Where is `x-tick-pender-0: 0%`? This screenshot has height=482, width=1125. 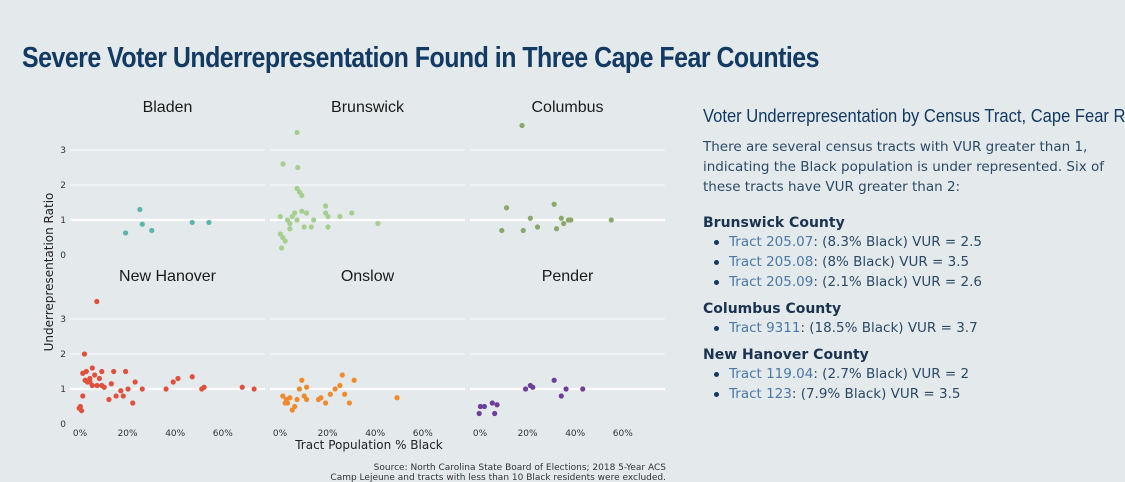 x-tick-pender-0: 0% is located at coordinates (480, 434).